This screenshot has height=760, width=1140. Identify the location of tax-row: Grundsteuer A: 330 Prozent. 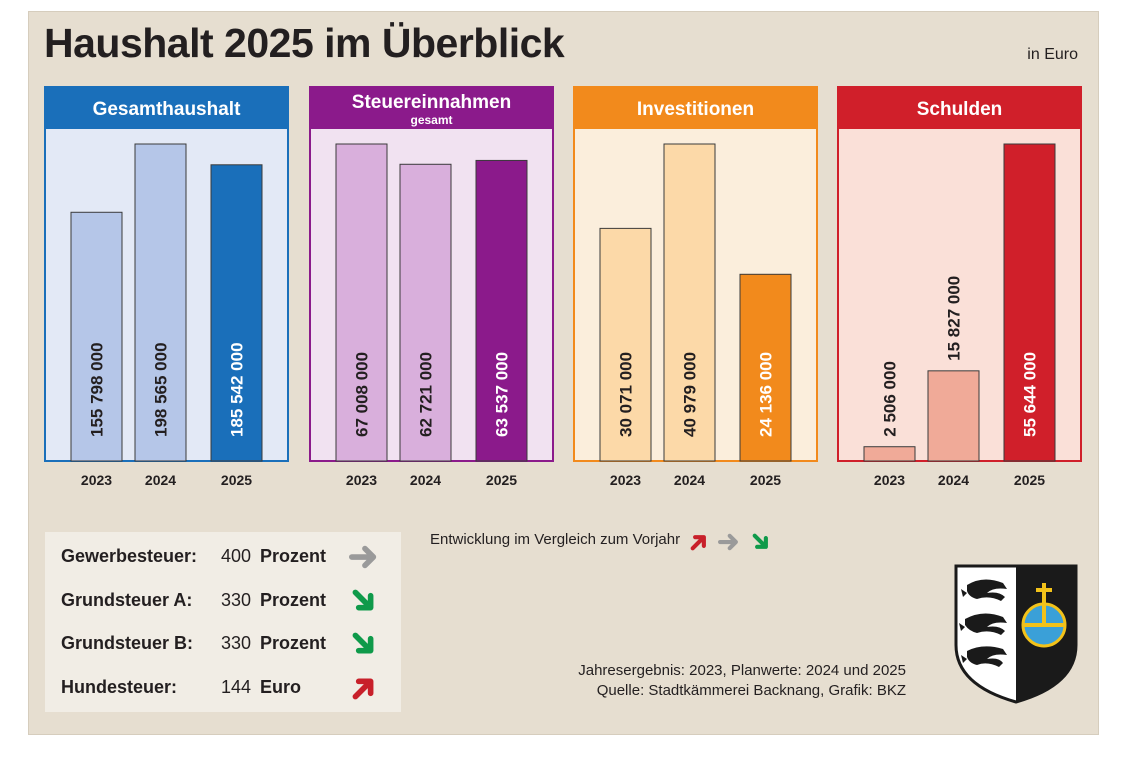
(226, 601).